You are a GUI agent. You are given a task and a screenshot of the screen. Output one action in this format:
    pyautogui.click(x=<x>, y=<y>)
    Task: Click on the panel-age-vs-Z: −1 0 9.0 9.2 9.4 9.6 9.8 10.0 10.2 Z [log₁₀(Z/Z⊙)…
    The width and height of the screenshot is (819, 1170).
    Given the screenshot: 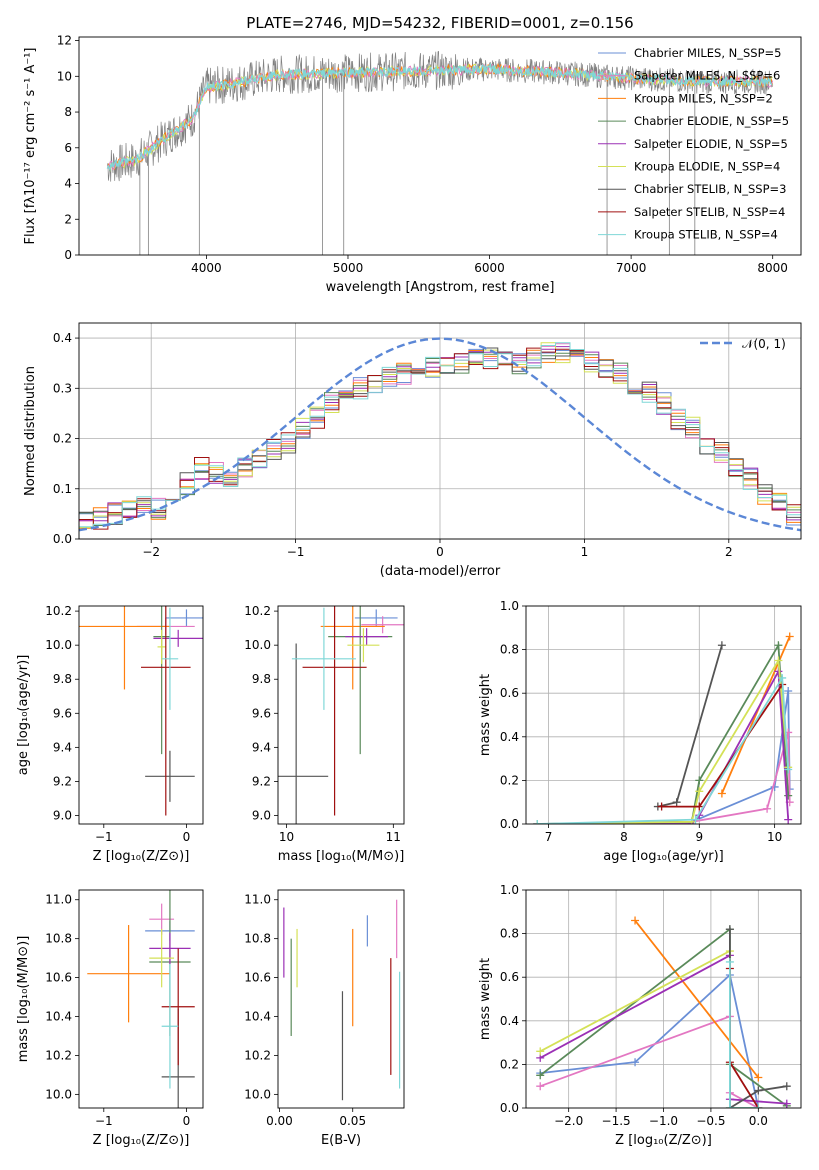 What is the action you would take?
    pyautogui.click(x=110, y=734)
    